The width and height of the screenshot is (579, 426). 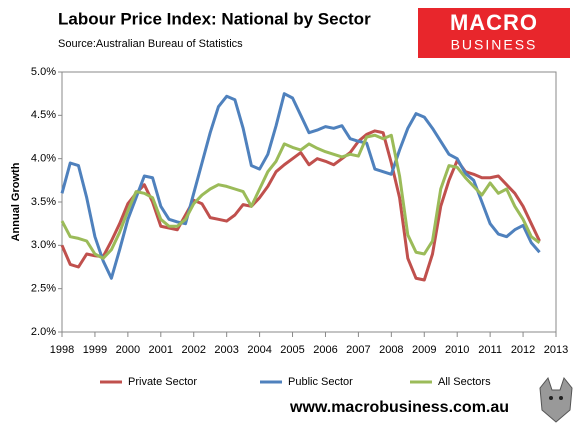 I want to click on x-tick-label: 1998, so click(x=62, y=350).